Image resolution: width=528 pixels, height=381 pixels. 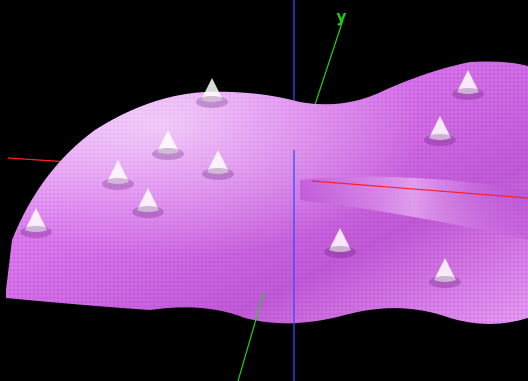 I want to click on surface-band, so click(x=414, y=208).